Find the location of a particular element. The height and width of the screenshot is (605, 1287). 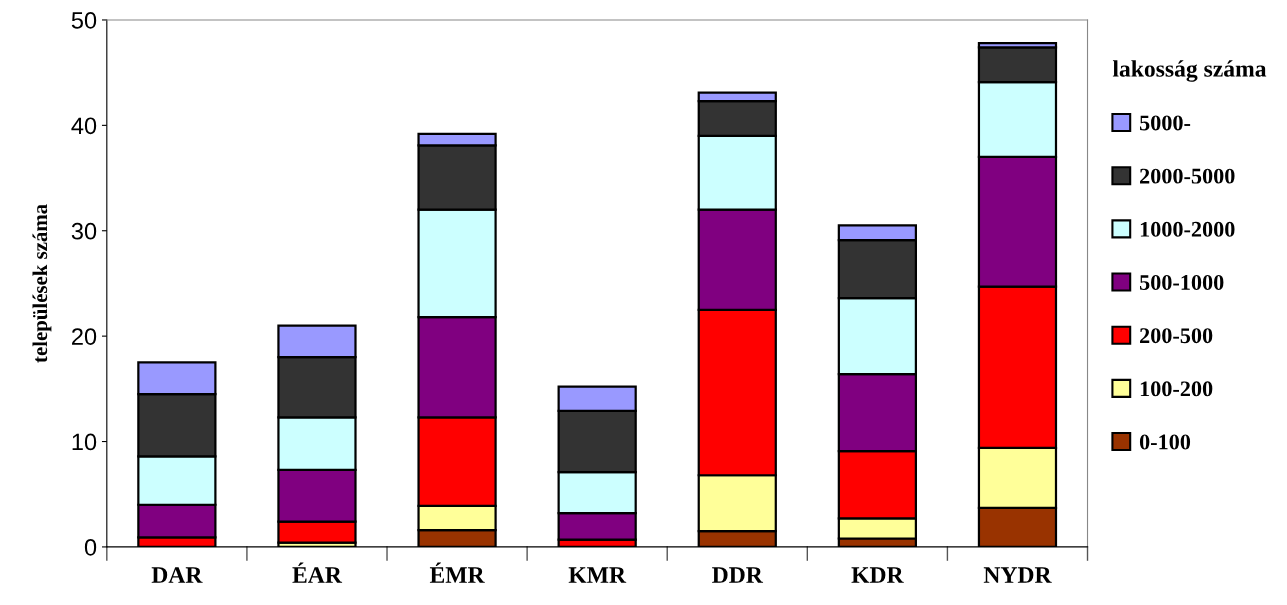

legend-label: 100-200 is located at coordinates (1176, 389).